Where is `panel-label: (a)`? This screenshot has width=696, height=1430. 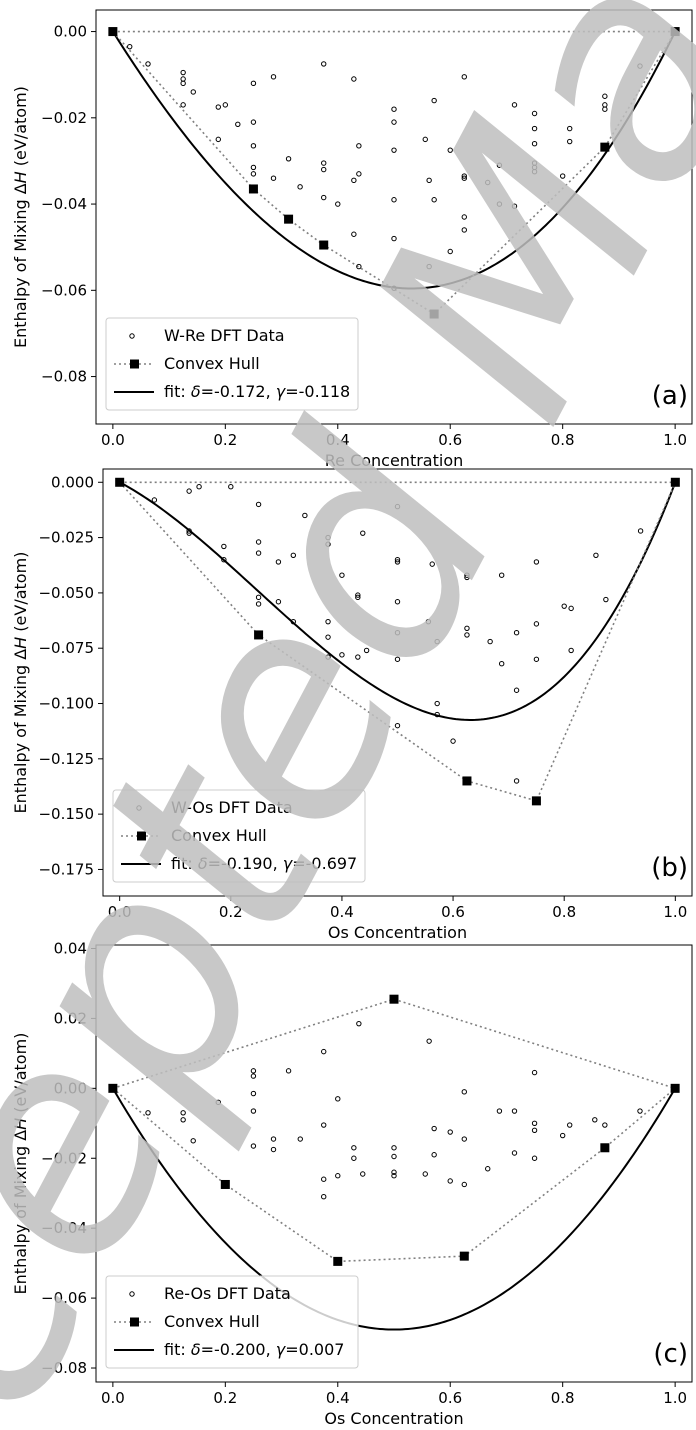 panel-label: (a) is located at coordinates (670, 396).